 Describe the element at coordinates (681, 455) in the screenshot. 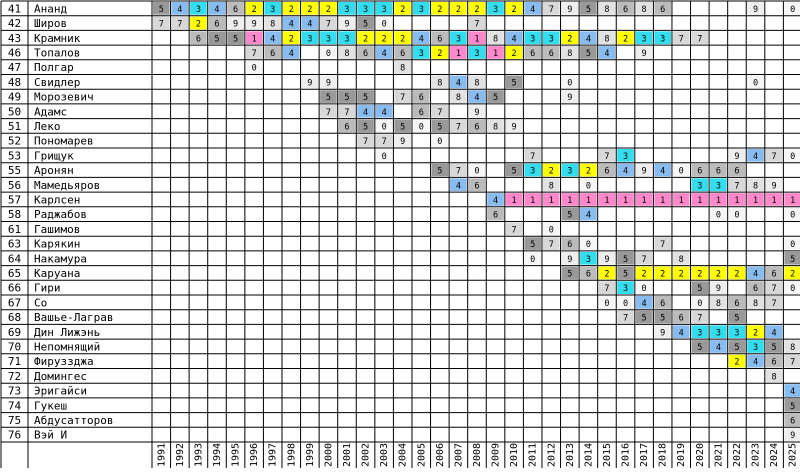

I see `year-label: 2019` at that location.